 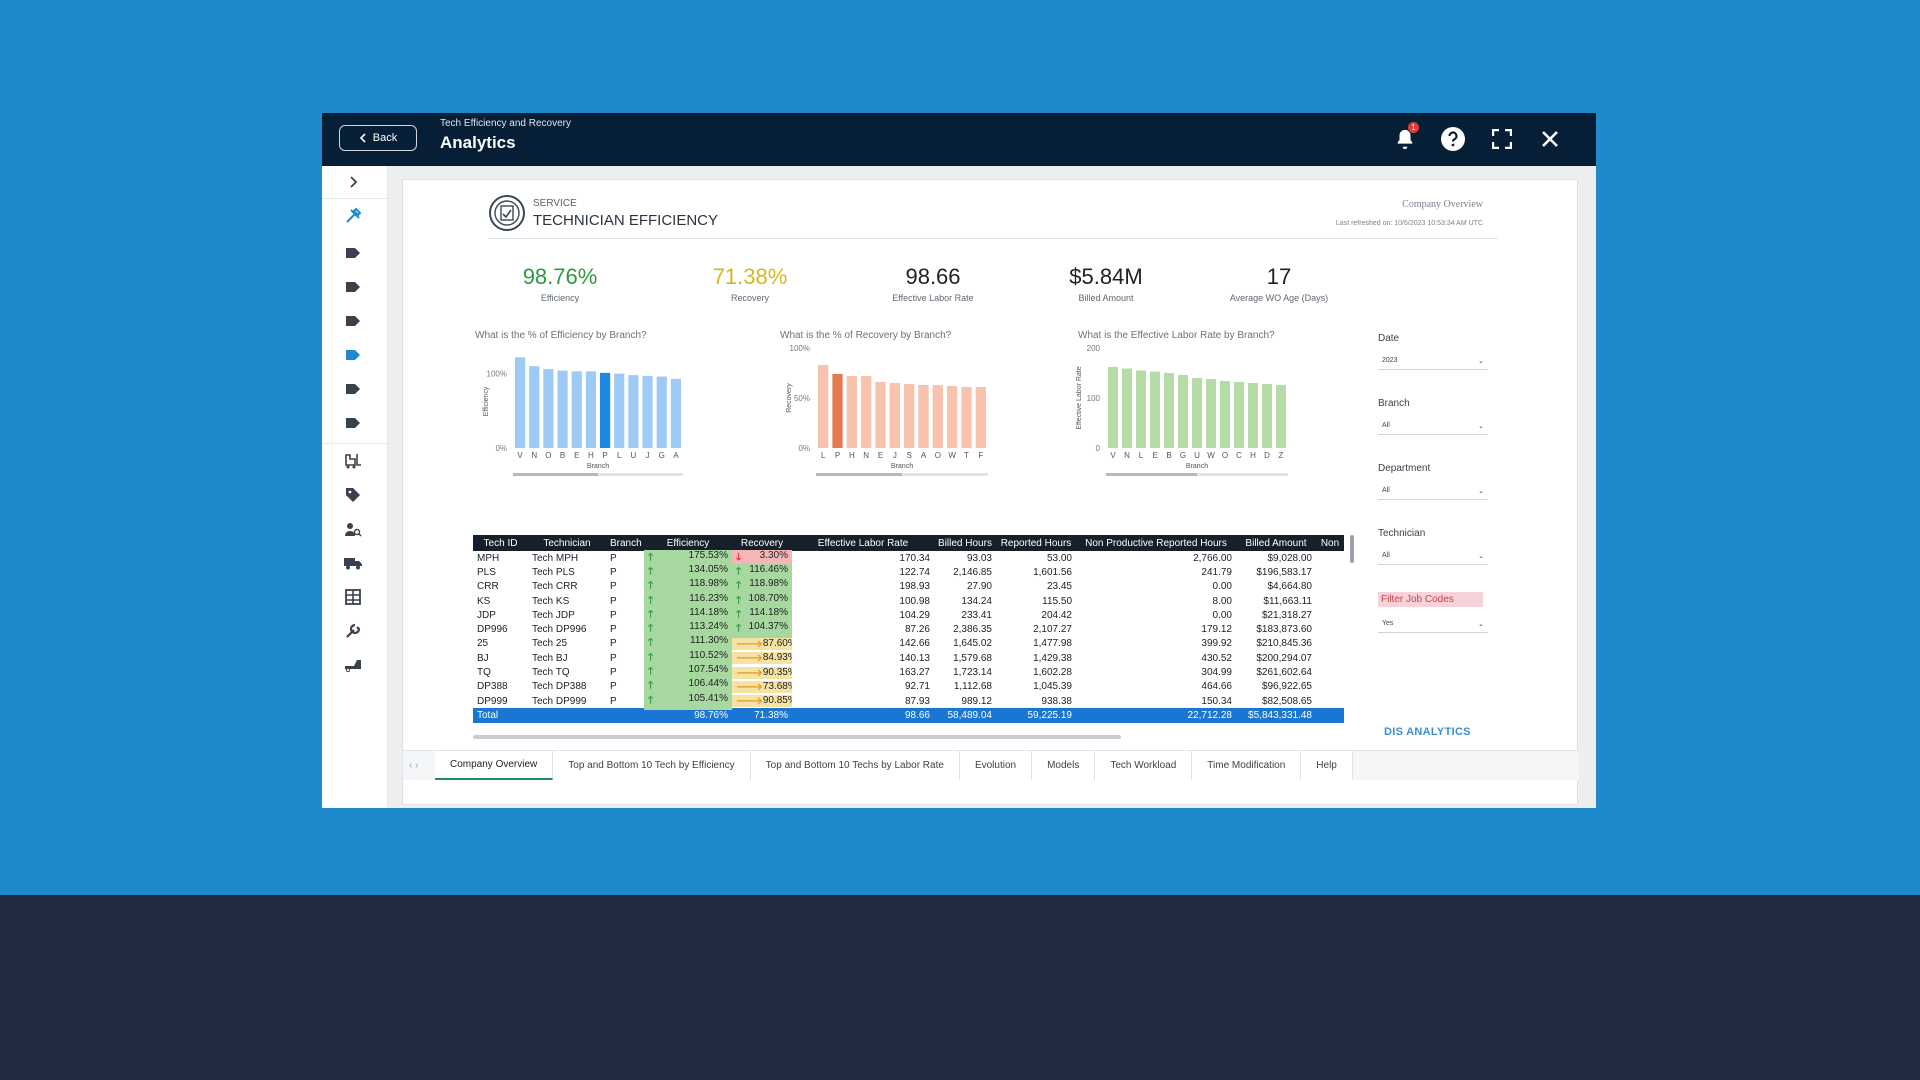 I want to click on tab-tech-workload: Tech Workload, so click(x=1144, y=765).